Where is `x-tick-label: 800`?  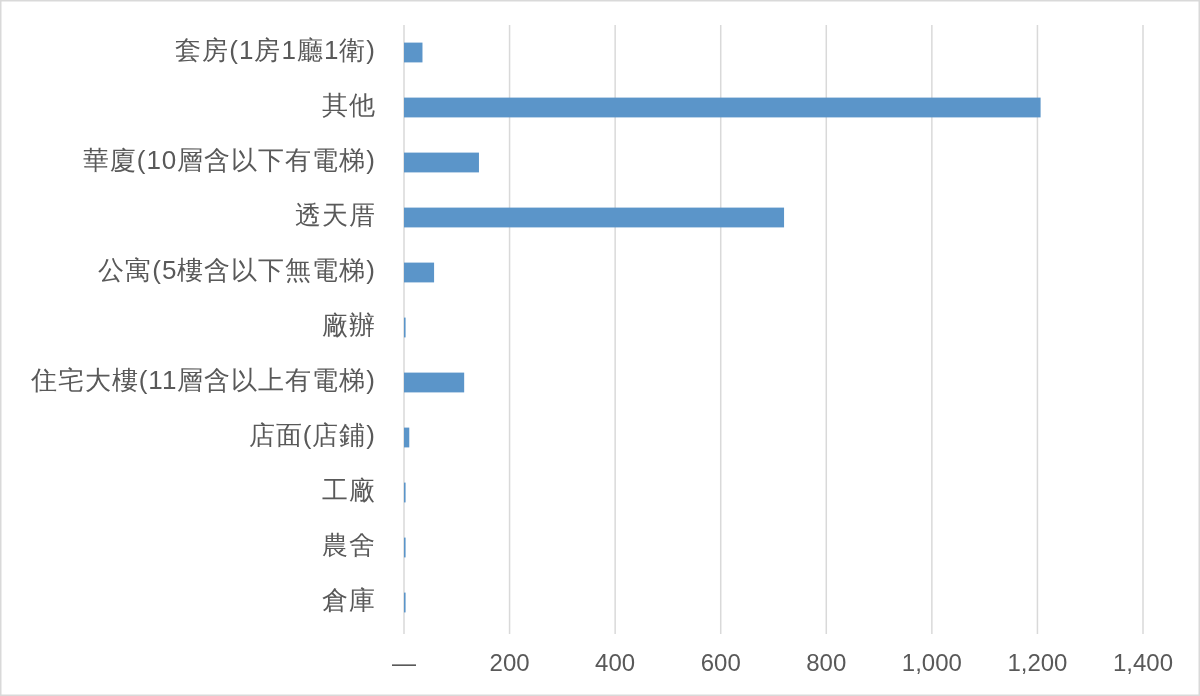
x-tick-label: 800 is located at coordinates (826, 663).